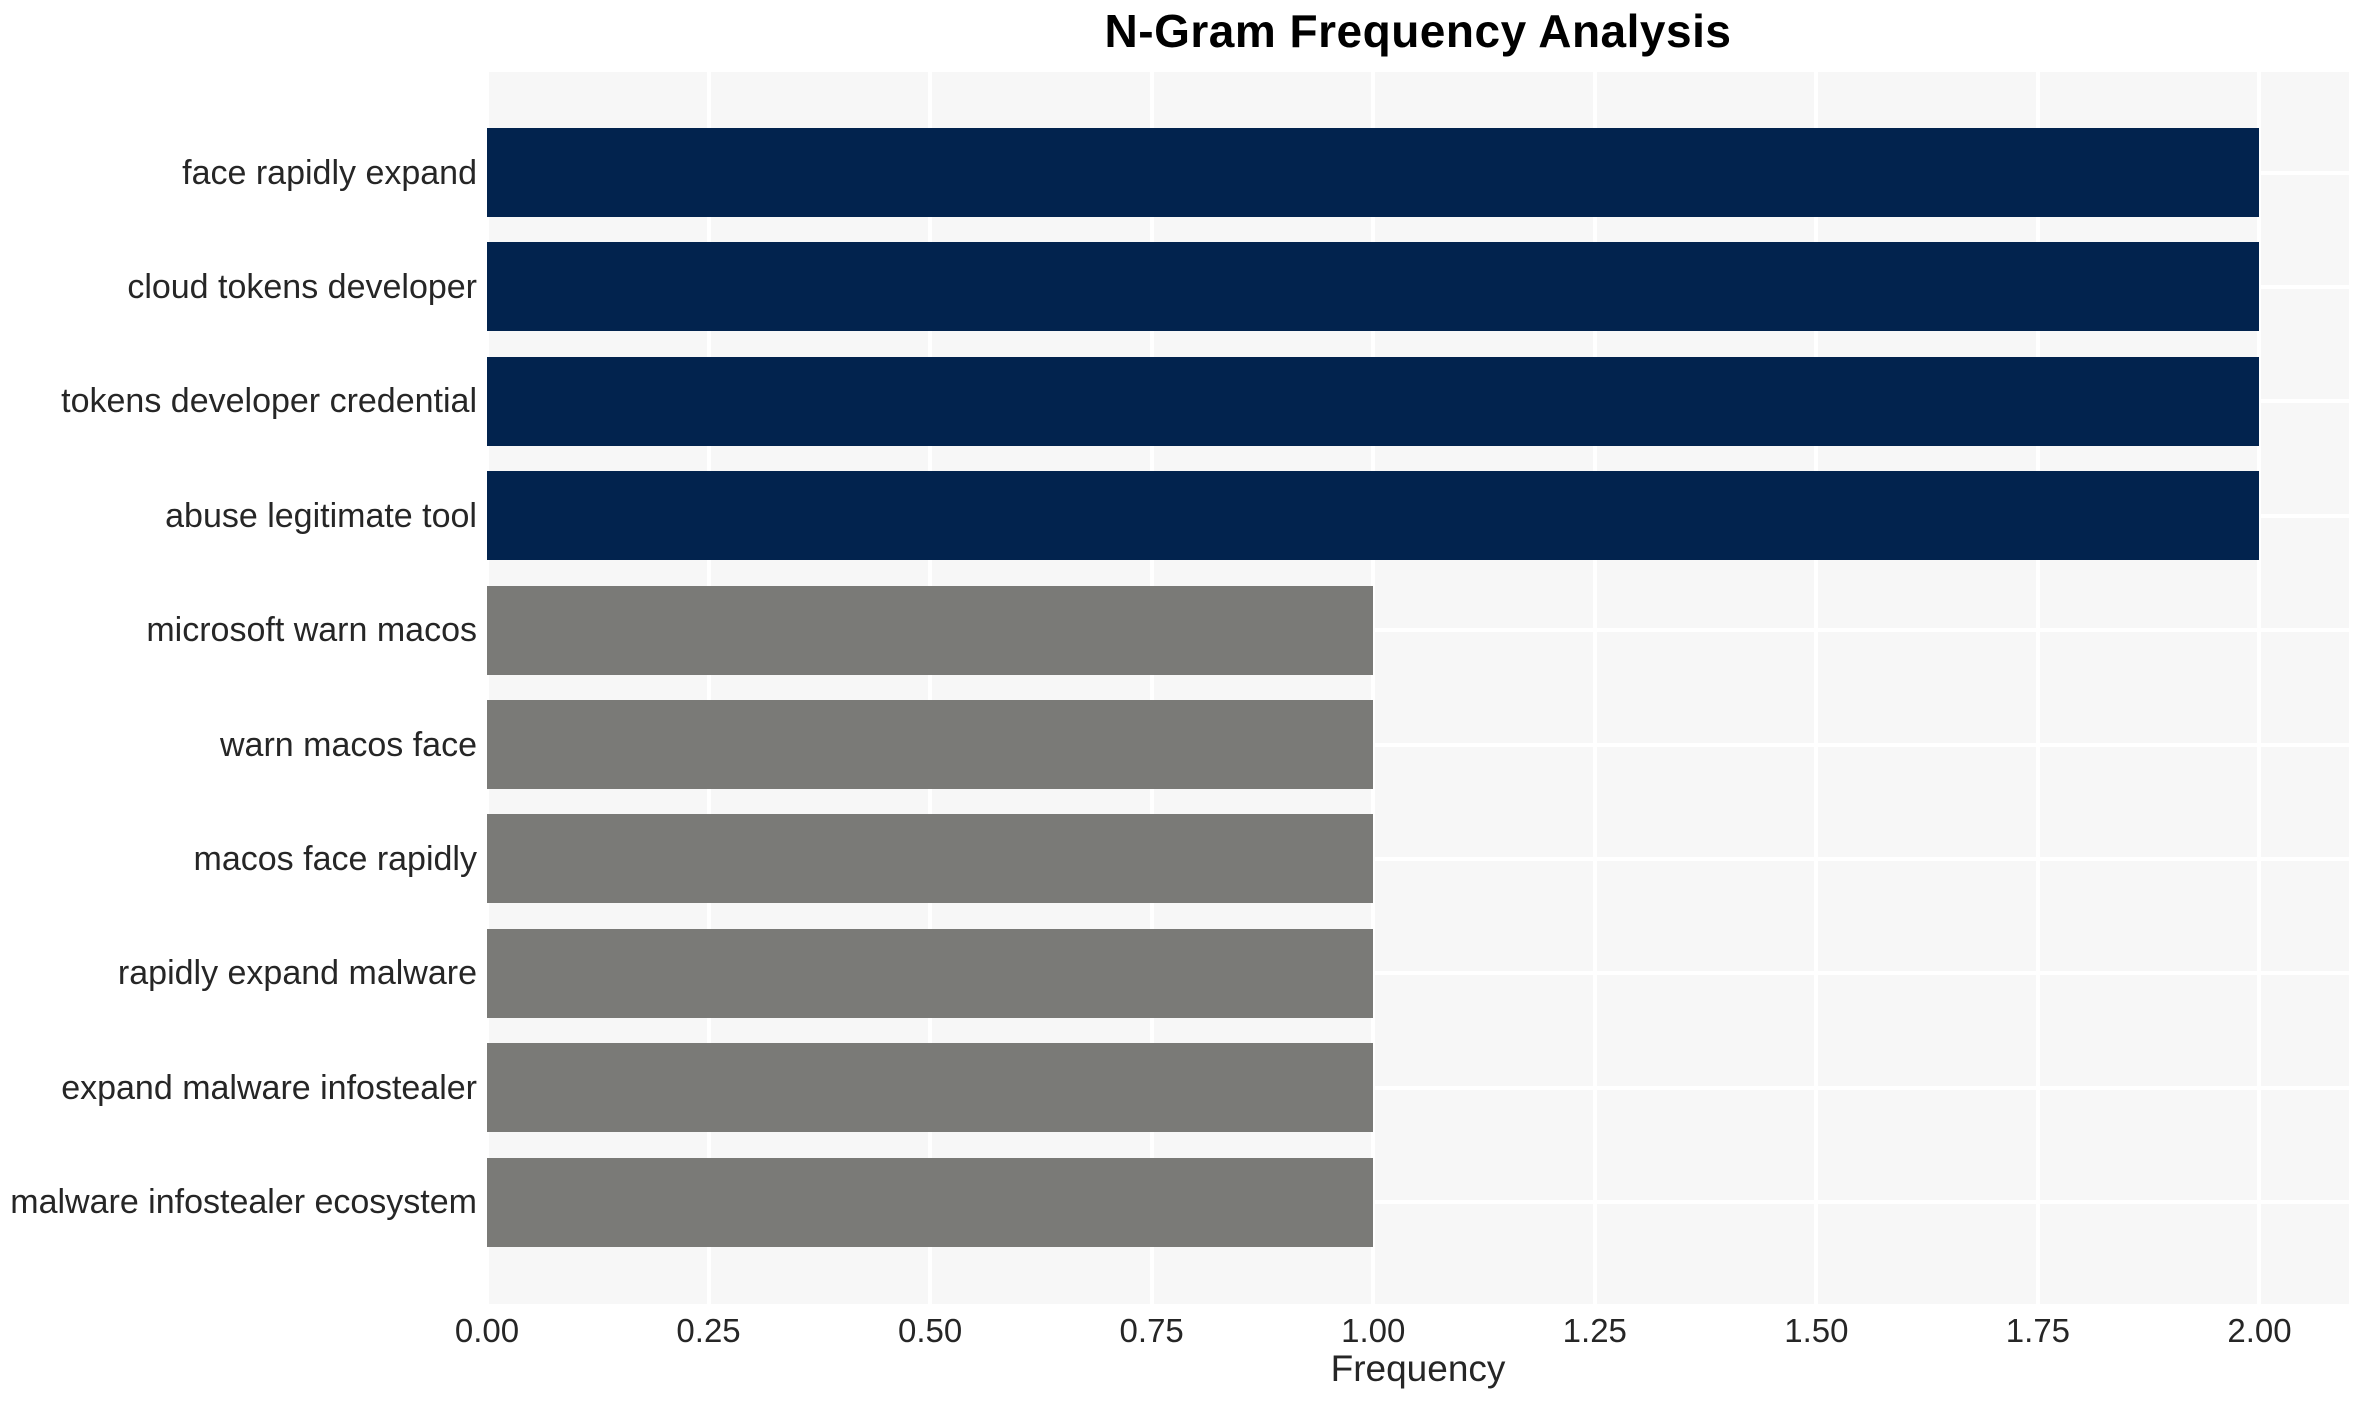  I want to click on x-tick-label: 0.50, so click(930, 1330).